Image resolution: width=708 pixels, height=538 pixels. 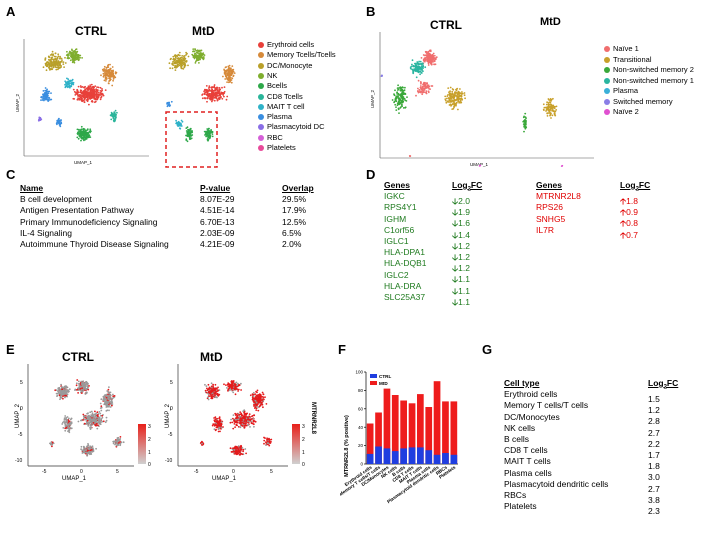 I want to click on panel-g-cell-type: MAIT T cells, so click(x=527, y=461).